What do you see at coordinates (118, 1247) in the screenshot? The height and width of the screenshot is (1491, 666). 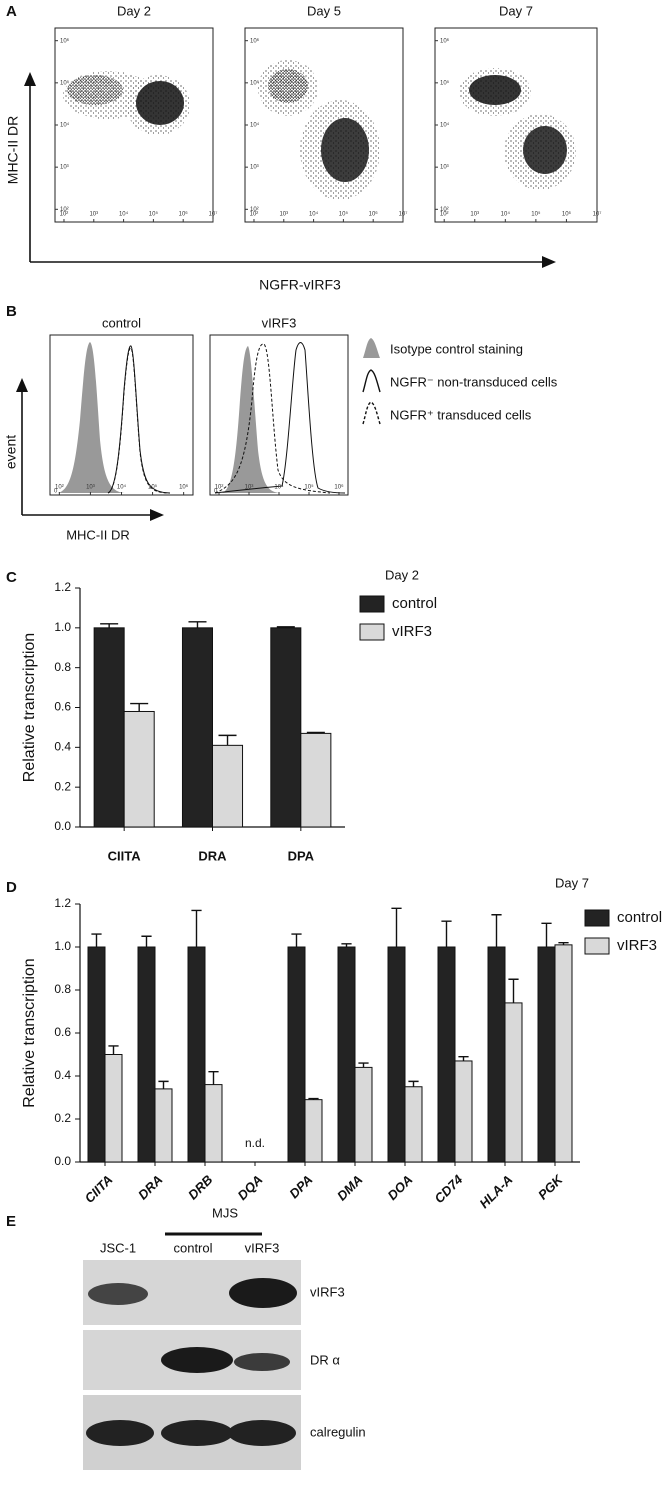 I see `lane-label: JSC-1` at bounding box center [118, 1247].